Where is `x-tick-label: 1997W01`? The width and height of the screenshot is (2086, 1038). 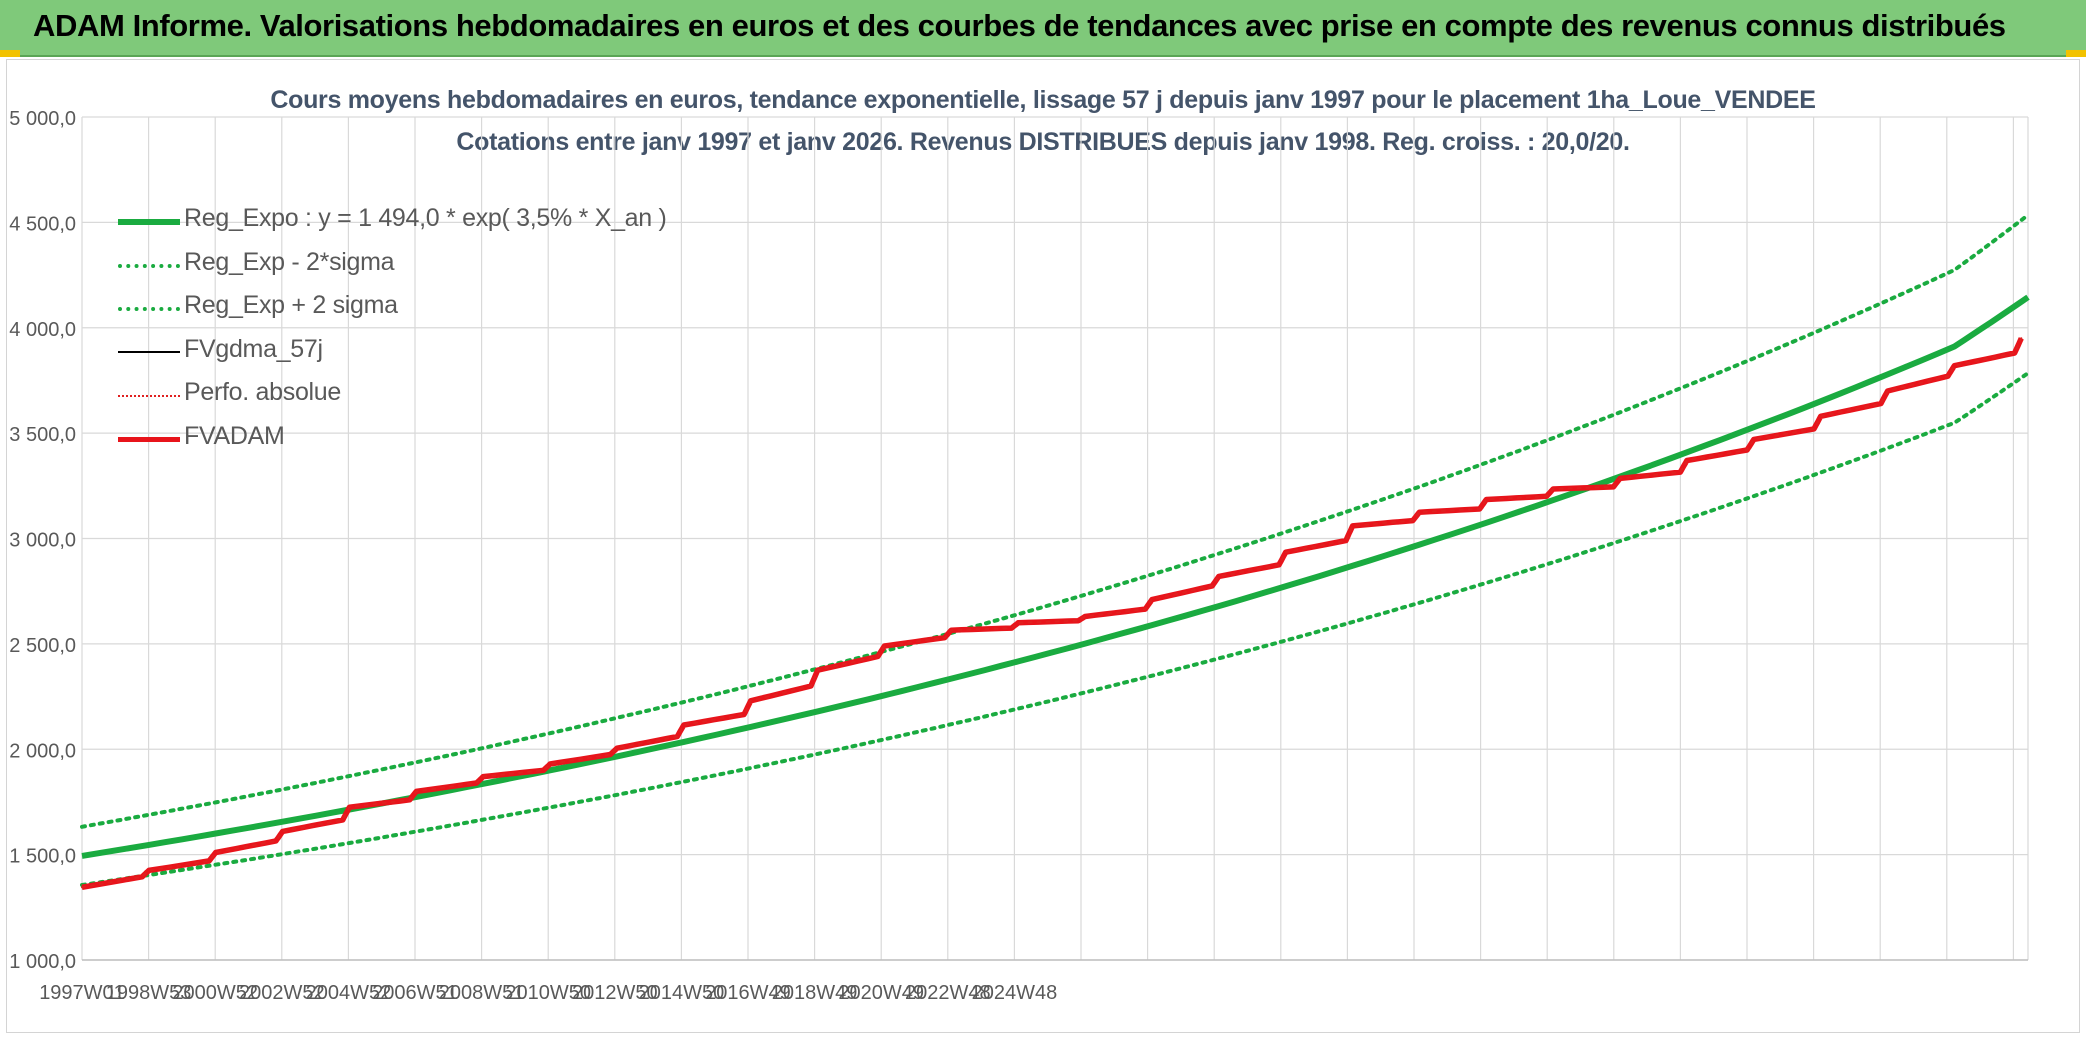 x-tick-label: 1997W01 is located at coordinates (82, 993).